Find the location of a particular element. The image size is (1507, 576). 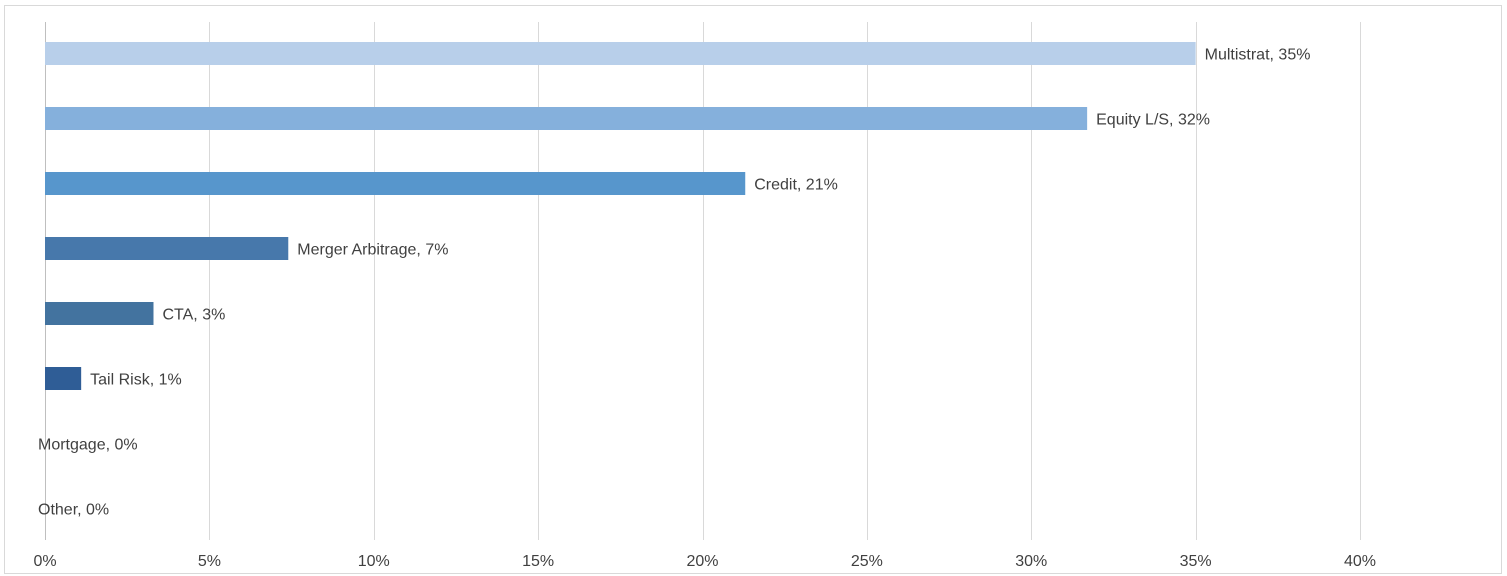

x-tick-label: 35% is located at coordinates (1196, 561).